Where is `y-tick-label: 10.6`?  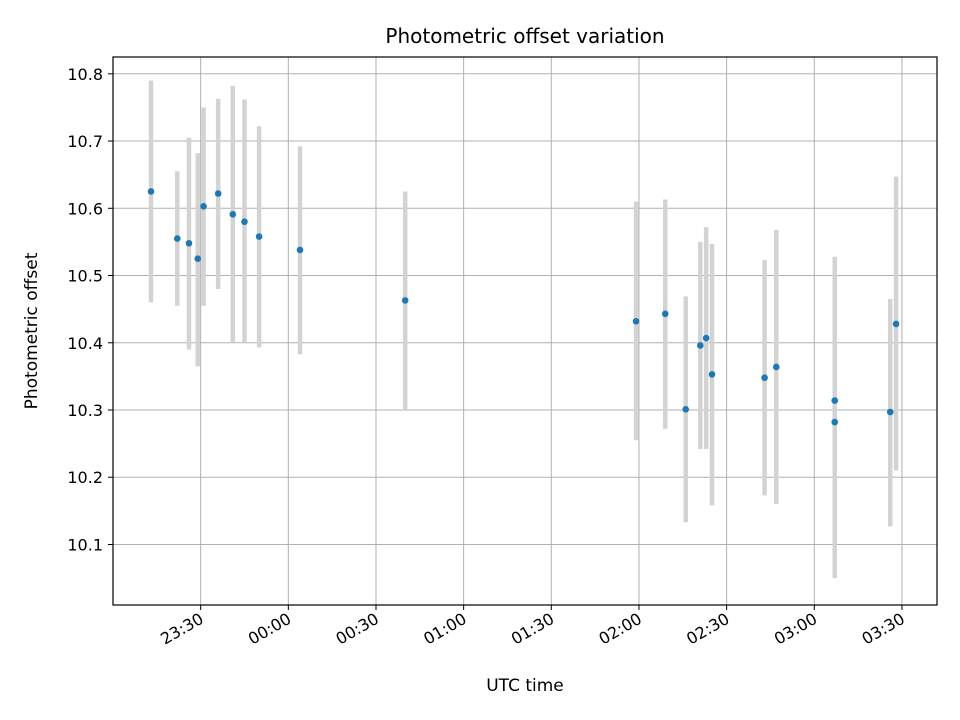 y-tick-label: 10.6 is located at coordinates (85, 208).